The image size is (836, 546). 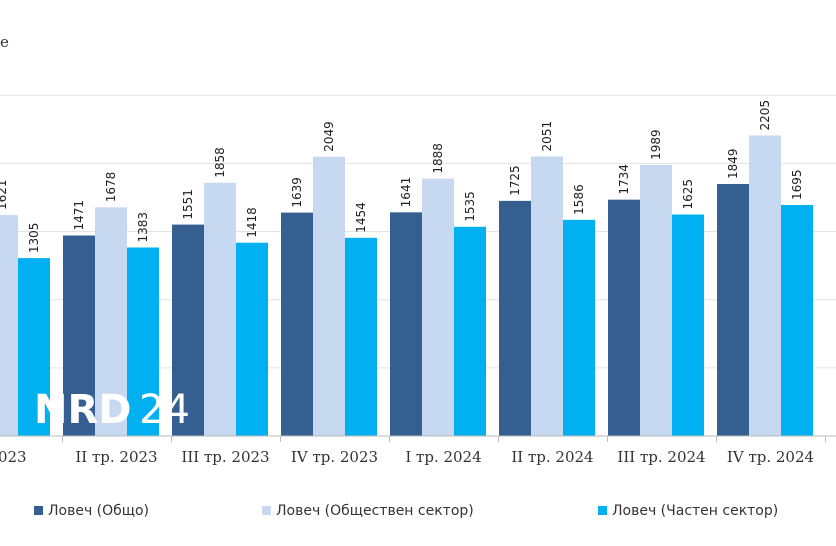 What do you see at coordinates (695, 511) in the screenshot?
I see `legend-label: Ловеч (Частен сектор)` at bounding box center [695, 511].